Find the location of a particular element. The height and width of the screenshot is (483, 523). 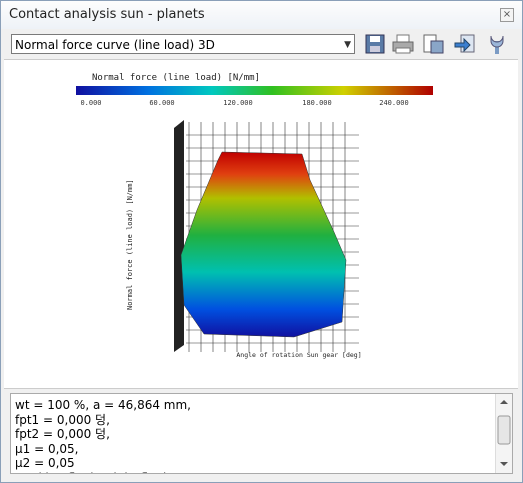

colorbar-label: 180.000 is located at coordinates (317, 103).